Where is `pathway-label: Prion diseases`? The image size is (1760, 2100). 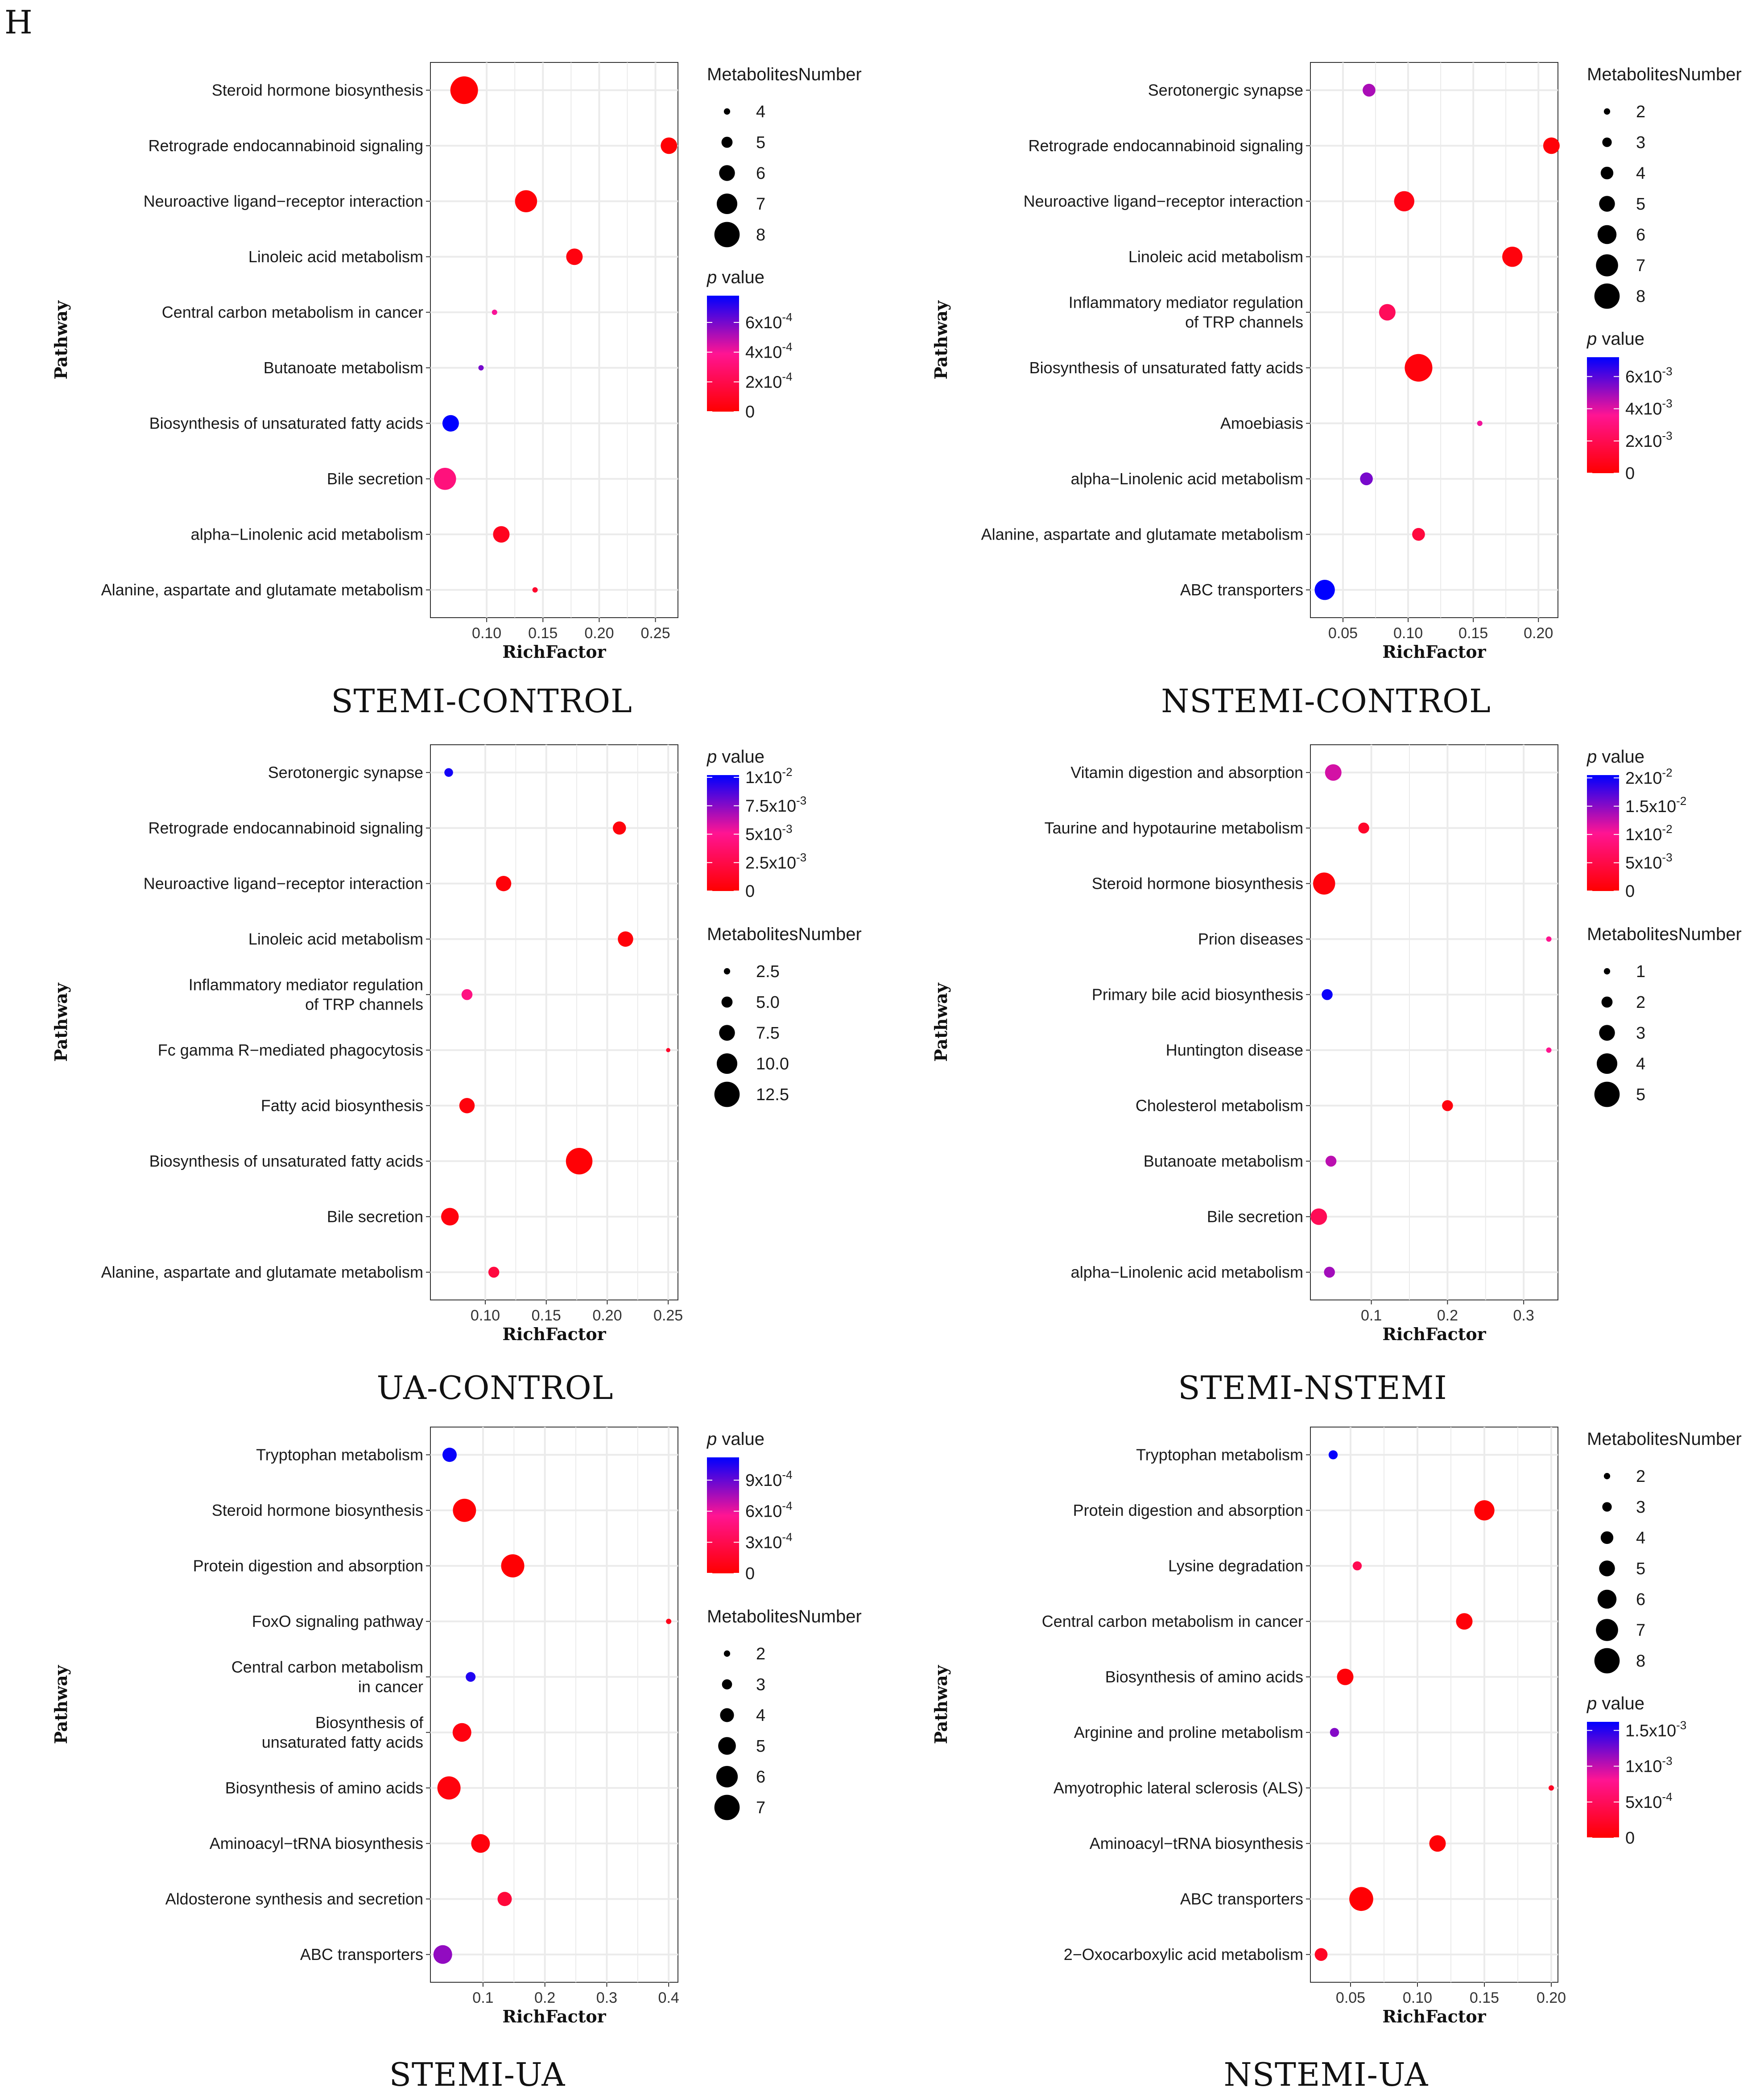
pathway-label: Prion diseases is located at coordinates (1250, 939).